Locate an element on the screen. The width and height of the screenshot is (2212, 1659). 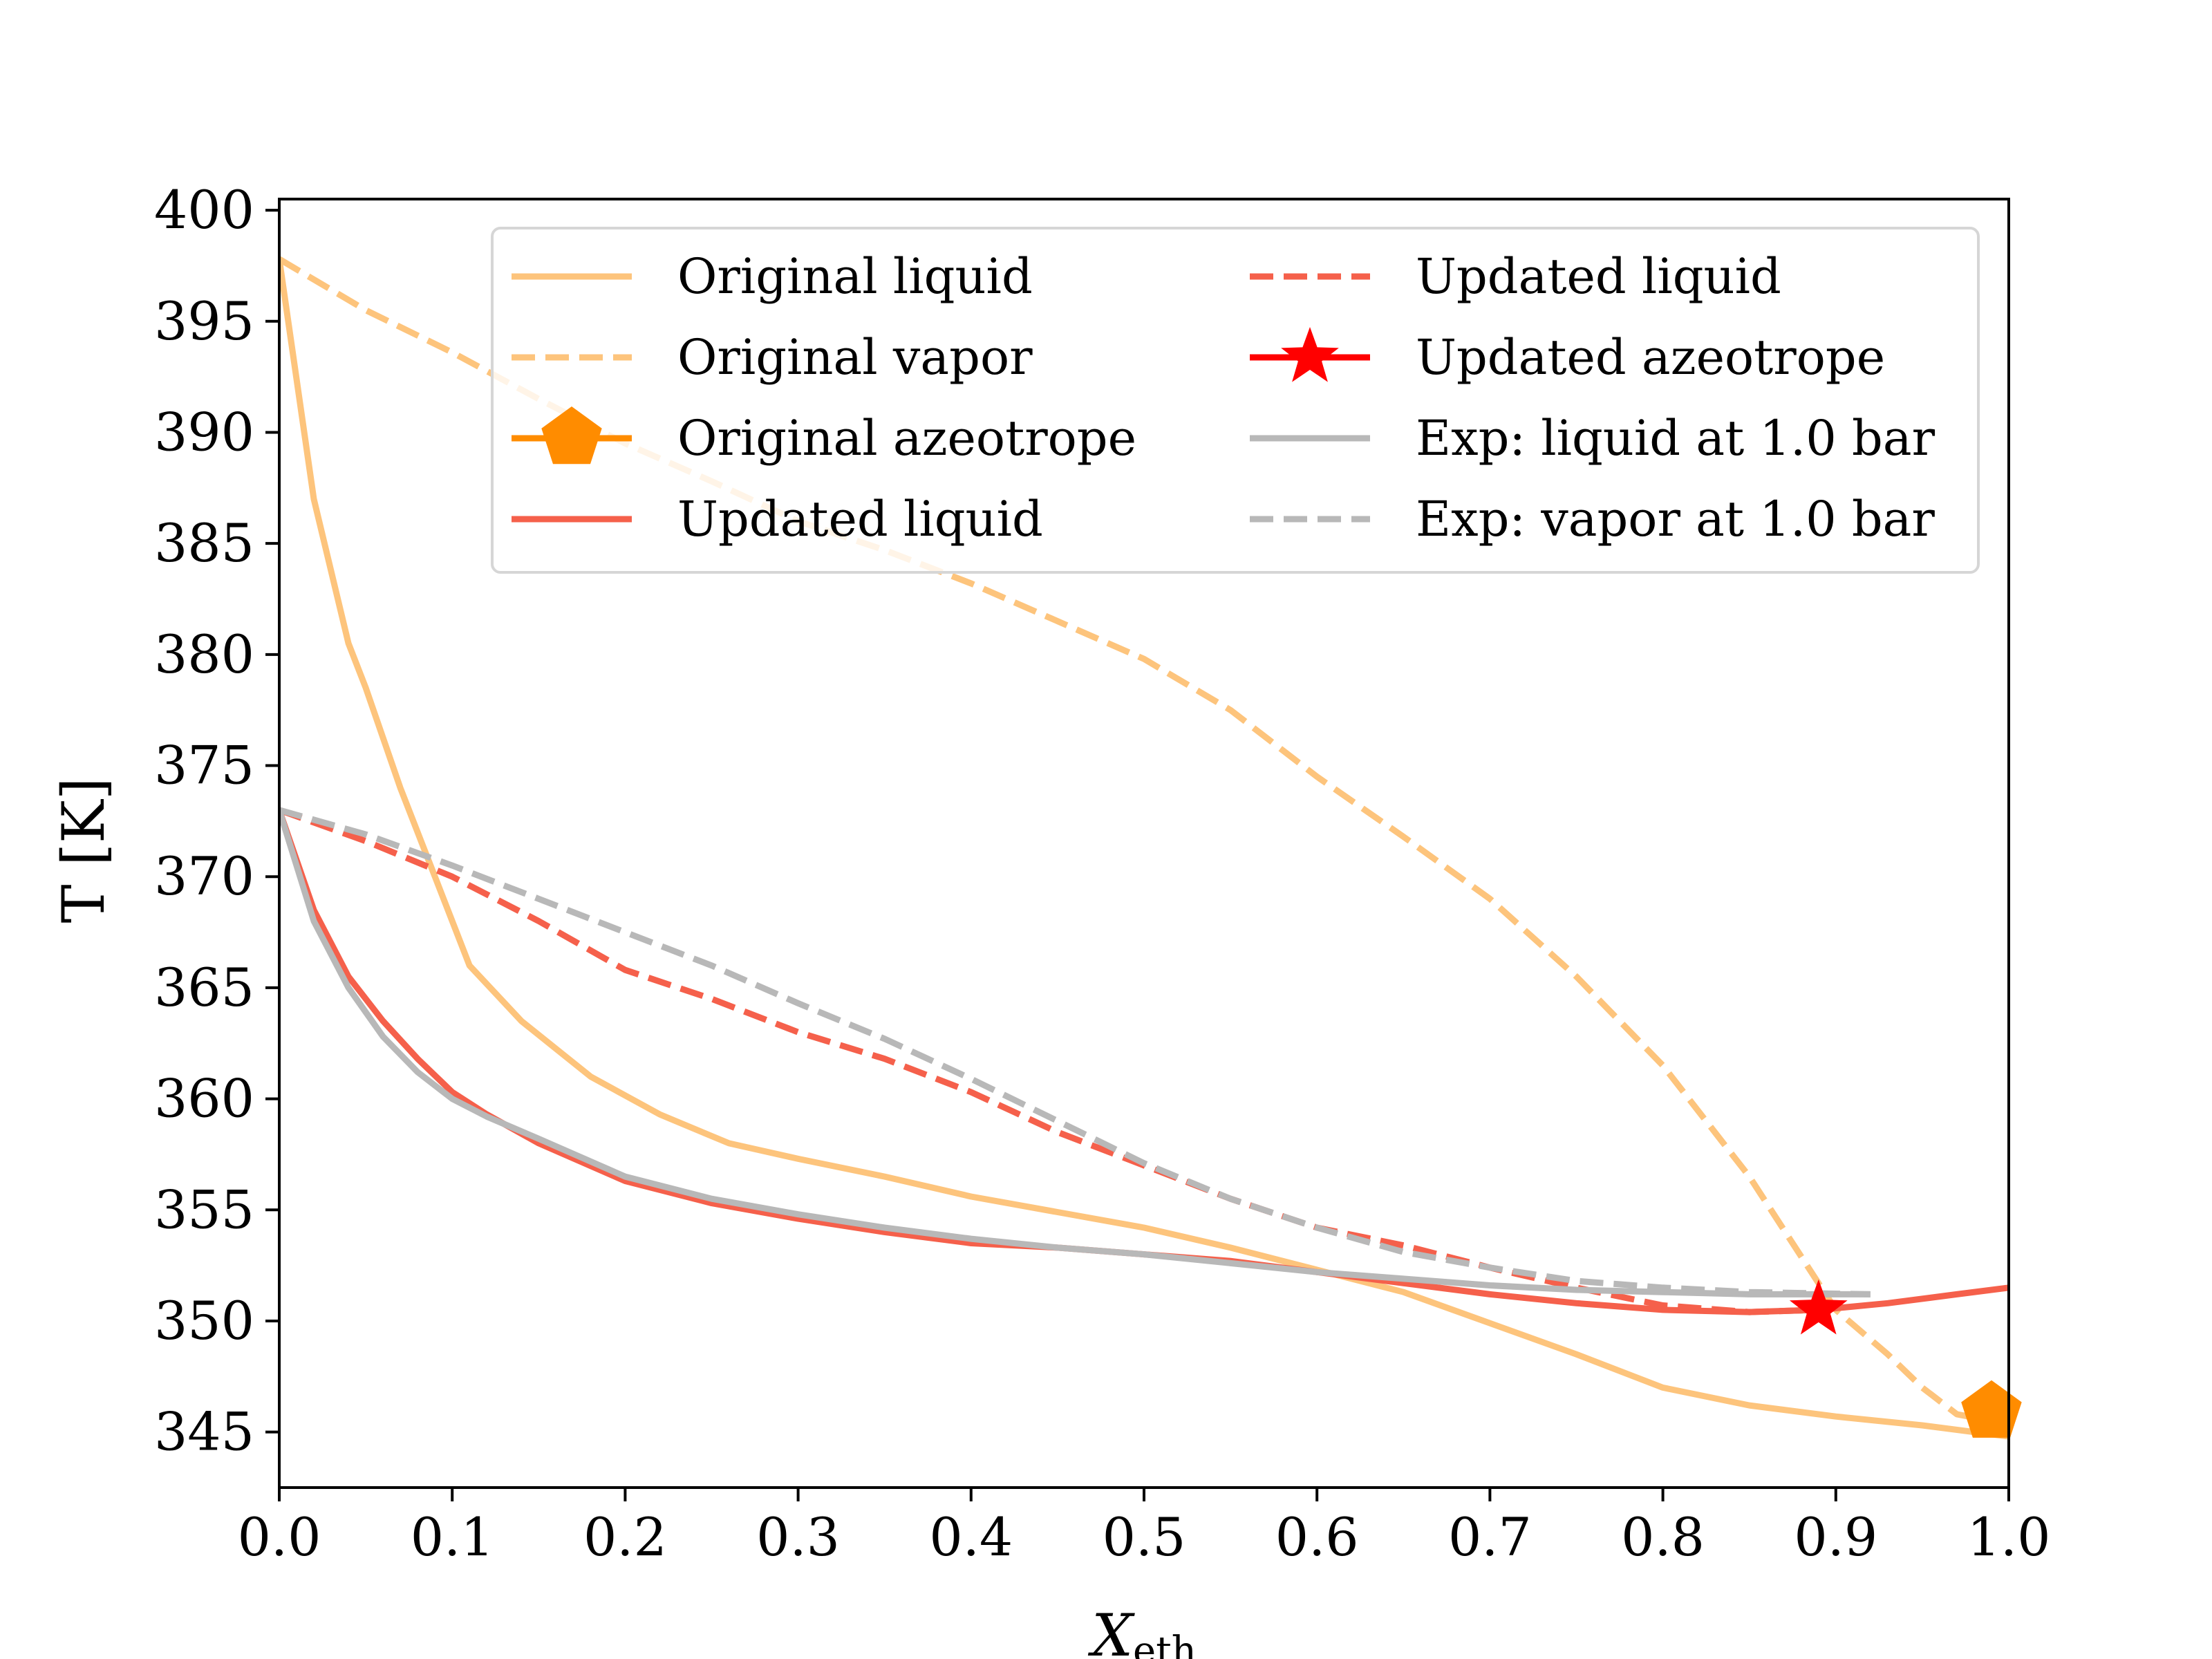
legend-label: Exp: vapor at 1.0 bar is located at coordinates (1675, 519).